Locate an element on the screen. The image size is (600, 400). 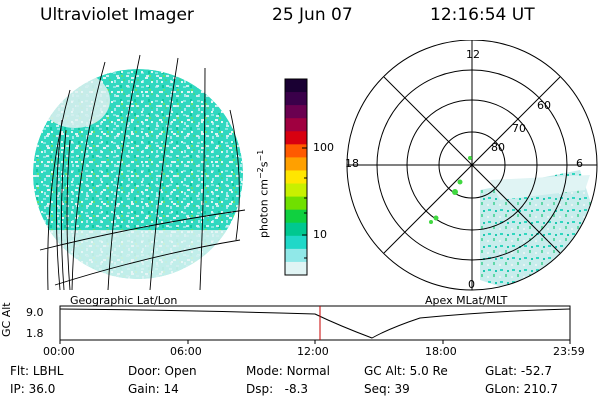
xtick-1200: 12:00 is located at coordinates (313, 351).